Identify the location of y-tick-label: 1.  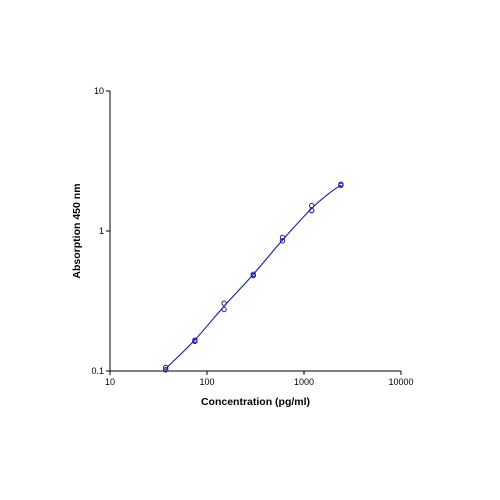
(101, 231).